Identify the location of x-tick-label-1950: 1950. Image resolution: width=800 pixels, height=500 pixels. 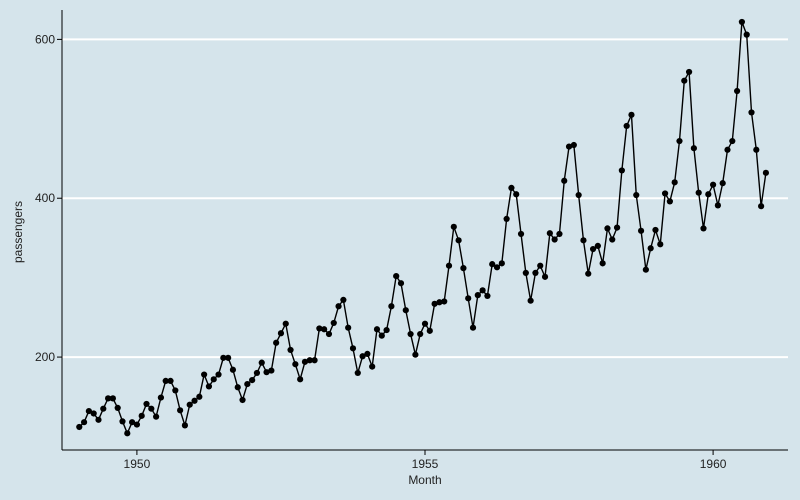
(137, 464).